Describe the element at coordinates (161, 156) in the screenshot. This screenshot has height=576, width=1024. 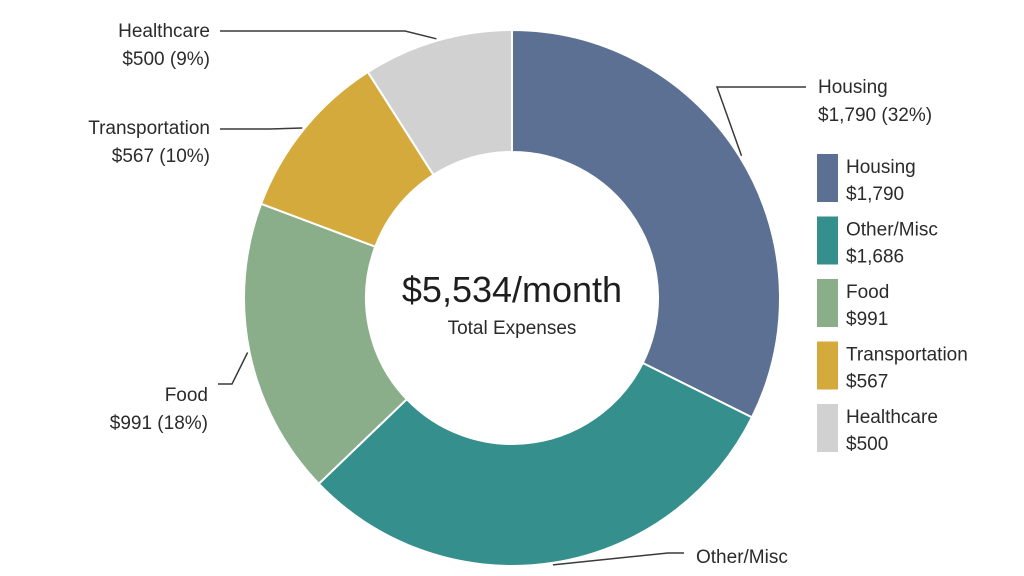
I see `callout-value-transportation: $567 (10%)` at that location.